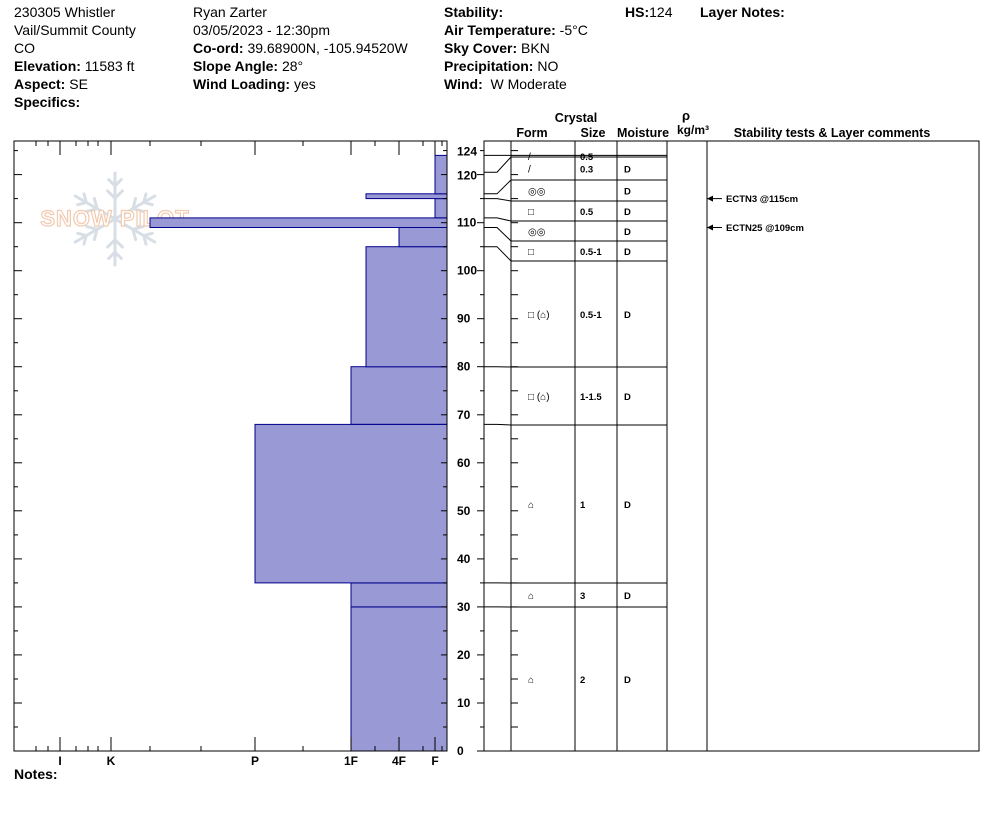  I want to click on height-tick-label: 90, so click(464, 319).